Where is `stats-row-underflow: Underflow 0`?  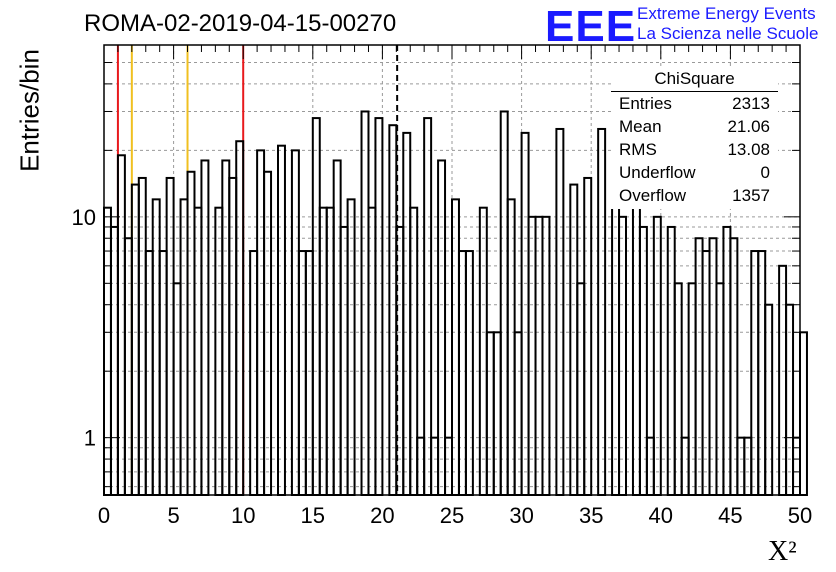
stats-row-underflow: Underflow 0 is located at coordinates (694, 172).